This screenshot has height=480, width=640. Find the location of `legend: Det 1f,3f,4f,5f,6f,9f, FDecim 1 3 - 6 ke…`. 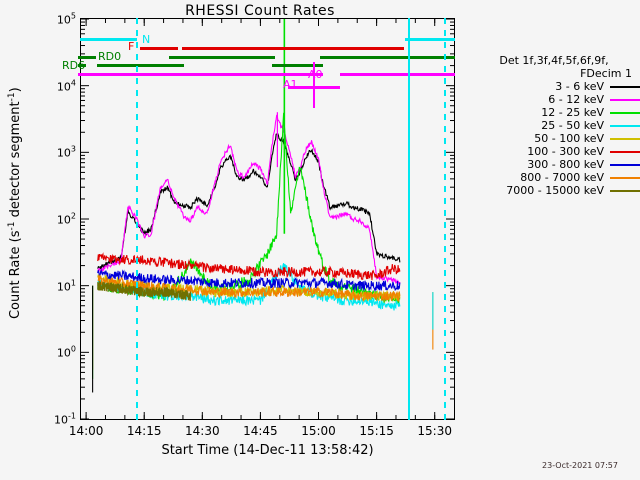

legend: Det 1f,3f,4f,5f,6f,9f, FDecim 1 3 - 6 ke… is located at coordinates (554, 125).